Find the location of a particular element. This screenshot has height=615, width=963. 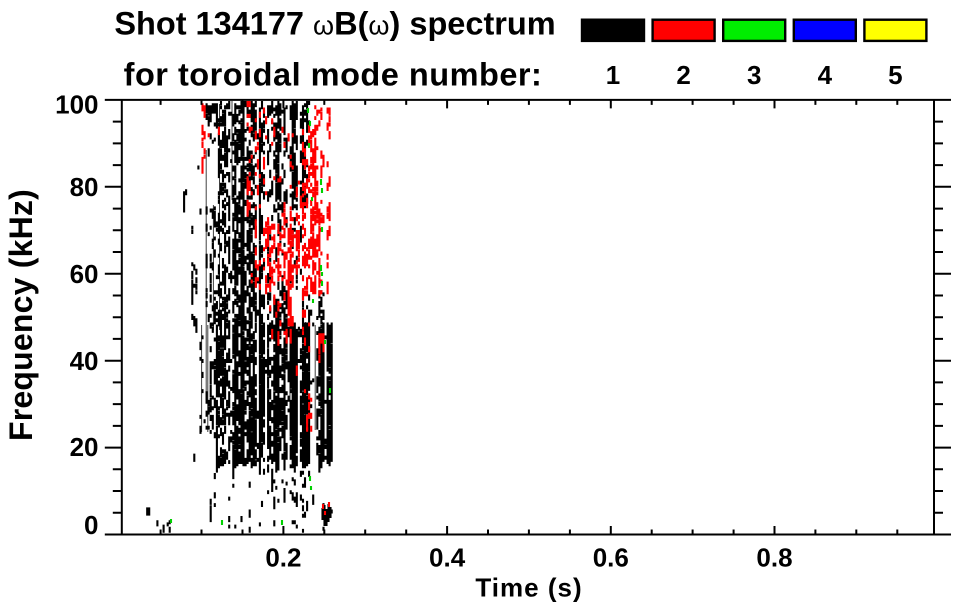

svg-text: 4 is located at coordinates (825, 75).